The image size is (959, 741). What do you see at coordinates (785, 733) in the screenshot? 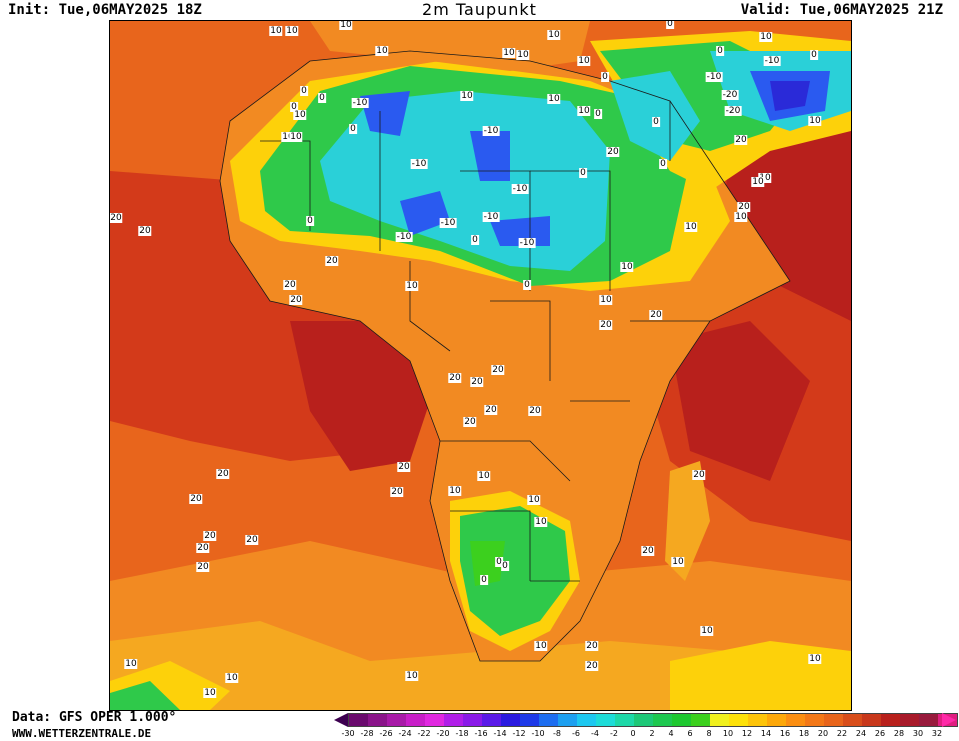
I see `scale-tick-label: 16` at bounding box center [785, 733].